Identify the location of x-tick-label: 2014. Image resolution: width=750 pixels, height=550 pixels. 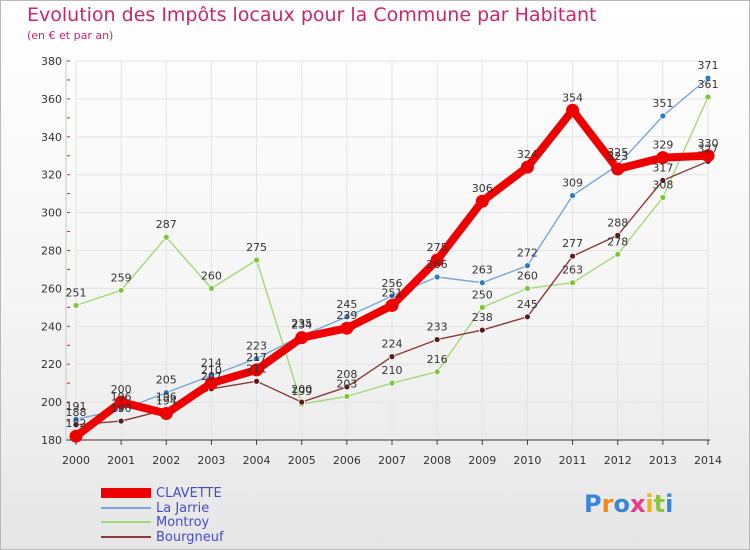
(708, 460).